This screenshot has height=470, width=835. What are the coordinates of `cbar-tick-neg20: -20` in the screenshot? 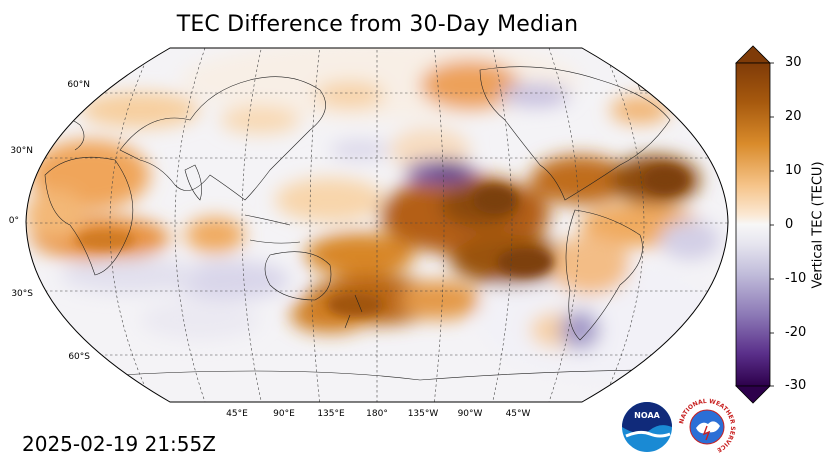 It's located at (796, 332).